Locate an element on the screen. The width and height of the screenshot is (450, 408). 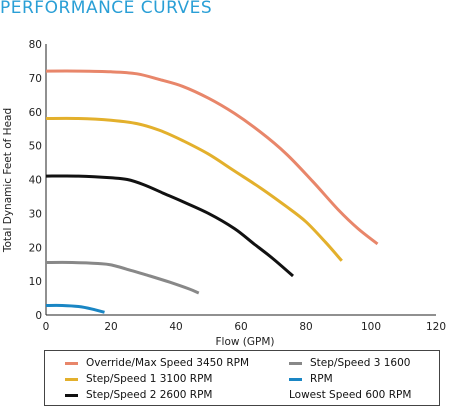
y-tick-label: 60 is located at coordinates (35, 113).